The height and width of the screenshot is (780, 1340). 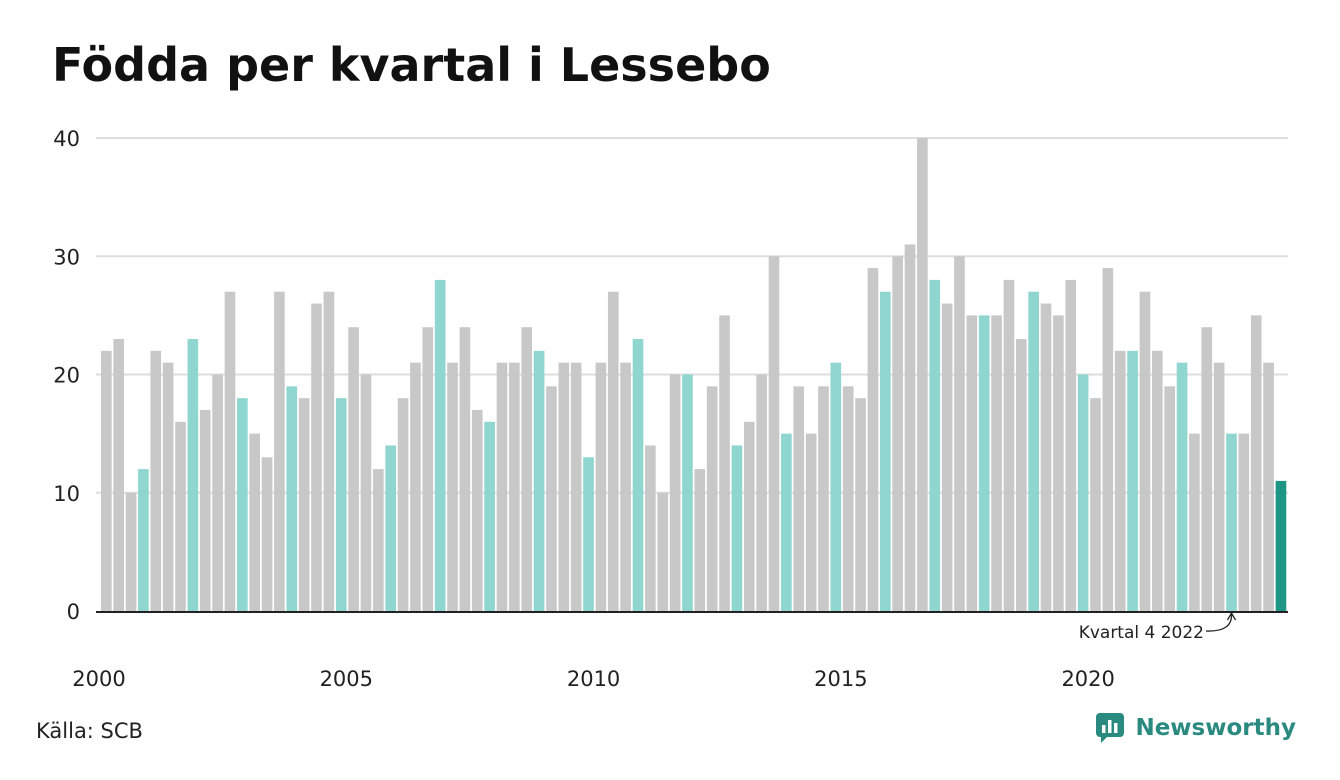 What do you see at coordinates (66, 257) in the screenshot?
I see `y-tick-label: 30` at bounding box center [66, 257].